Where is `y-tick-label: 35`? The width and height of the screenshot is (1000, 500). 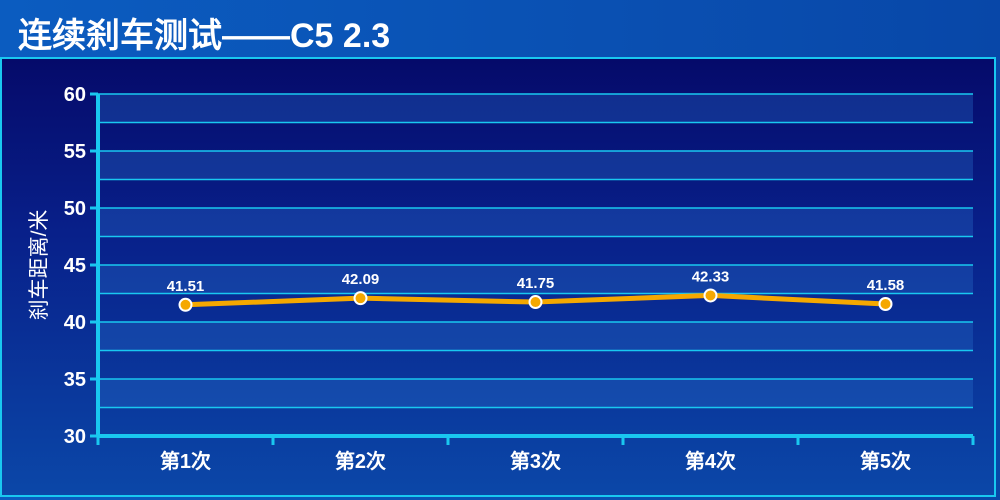 y-tick-label: 35 is located at coordinates (75, 380).